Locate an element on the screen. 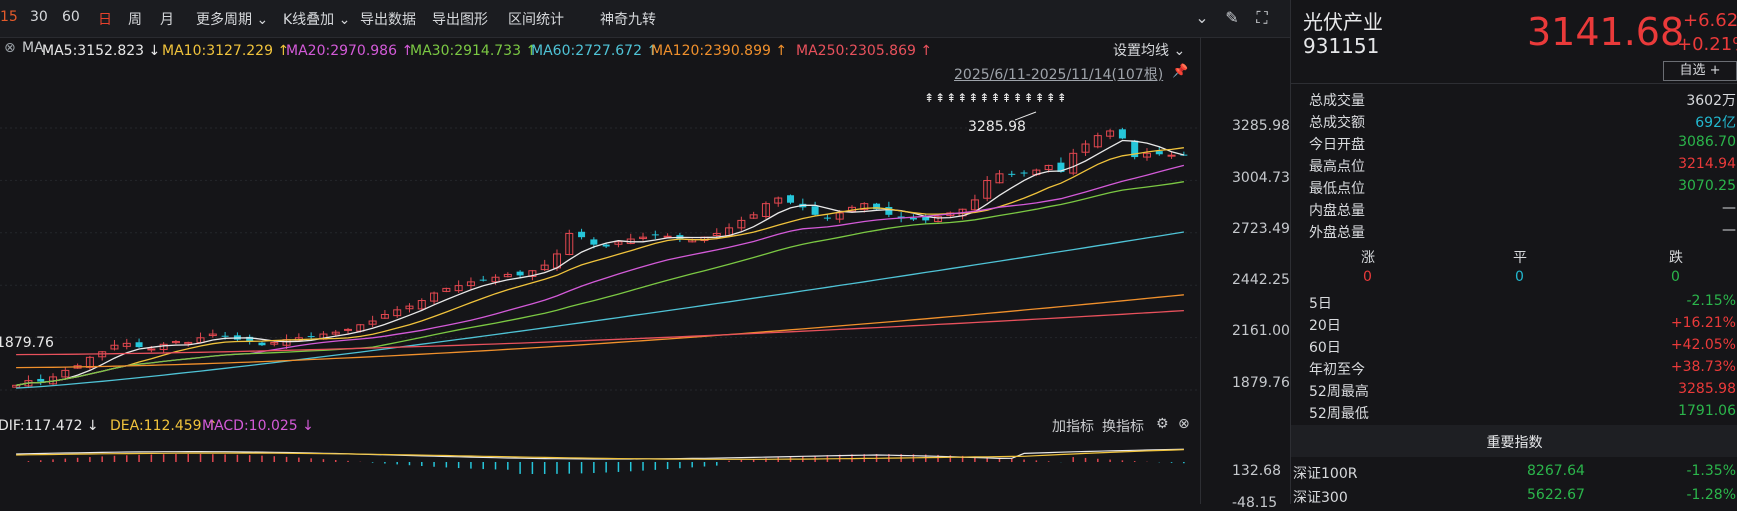  index-value: 5622.67 is located at coordinates (1556, 495).